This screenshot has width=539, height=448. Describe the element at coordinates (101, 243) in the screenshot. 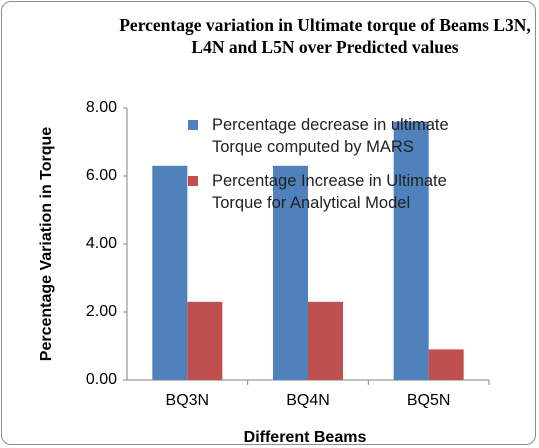

I see `y-tick-label: 4.00` at that location.